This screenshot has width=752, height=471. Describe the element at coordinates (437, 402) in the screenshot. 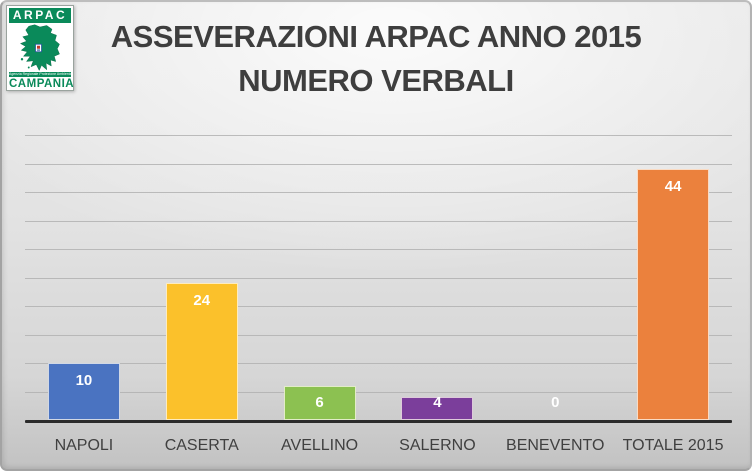

I see `value-label-salerno: 4` at that location.